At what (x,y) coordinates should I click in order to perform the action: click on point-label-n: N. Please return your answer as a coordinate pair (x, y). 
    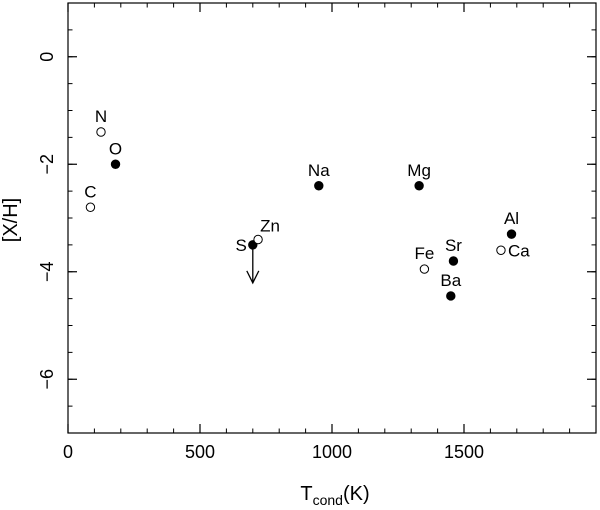
    Looking at the image, I should click on (101, 116).